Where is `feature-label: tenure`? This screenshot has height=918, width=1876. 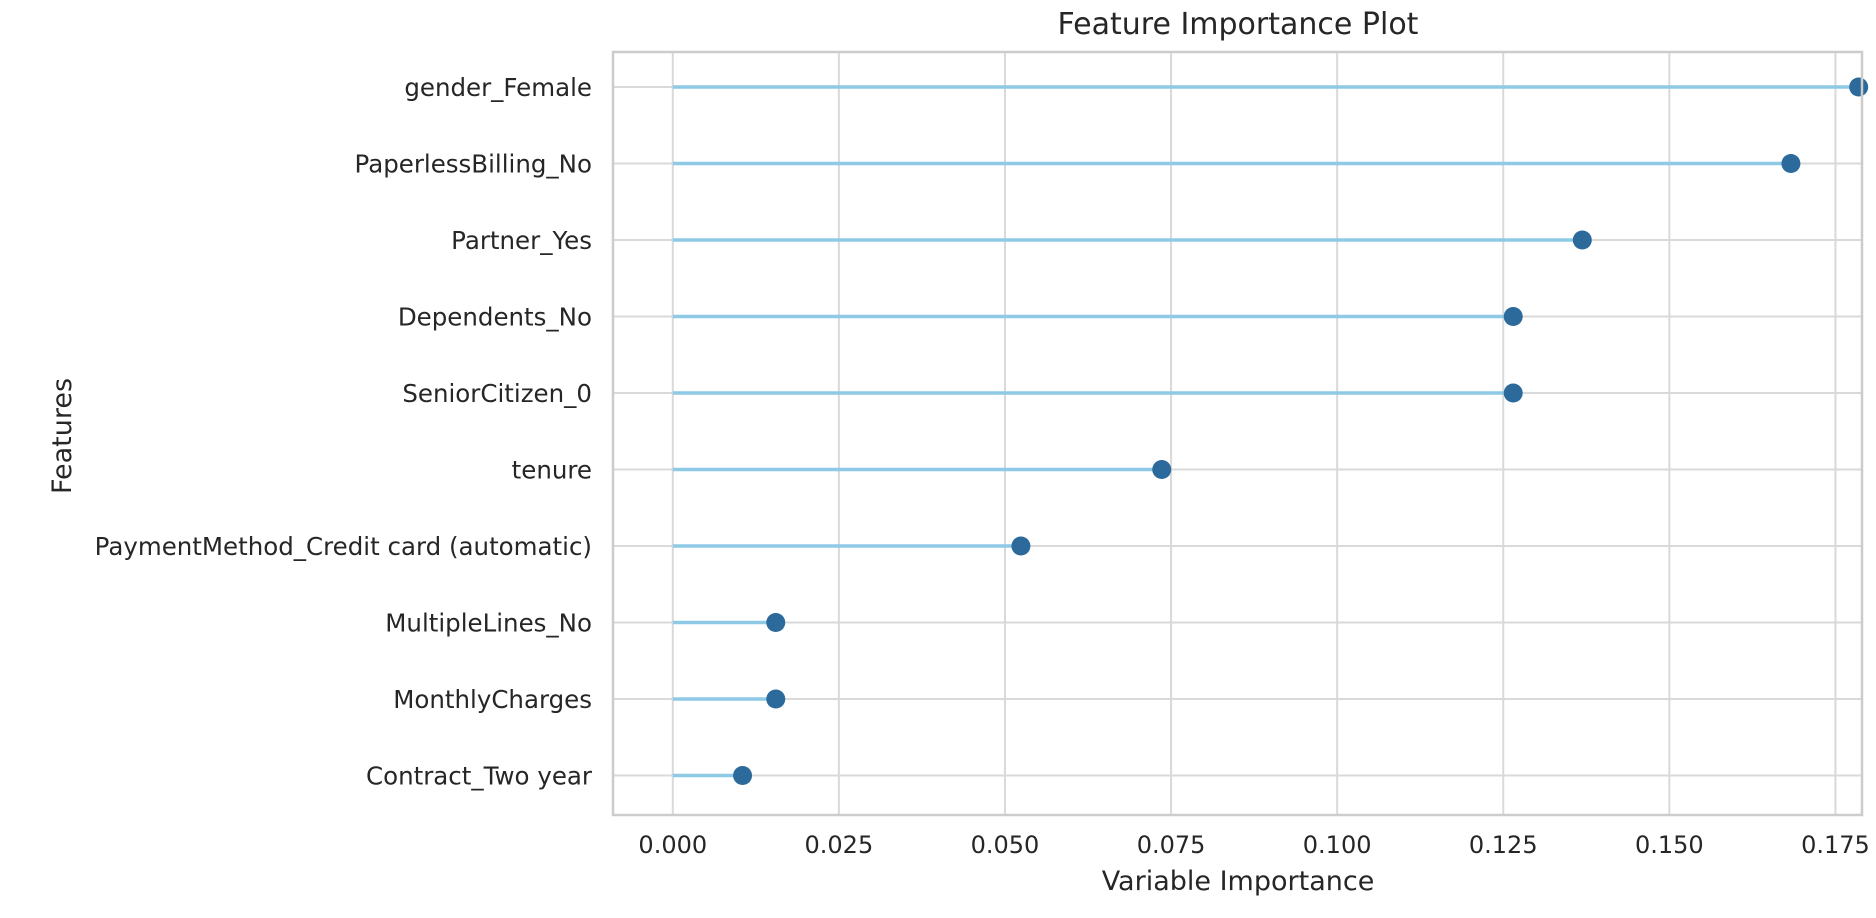 feature-label: tenure is located at coordinates (552, 470).